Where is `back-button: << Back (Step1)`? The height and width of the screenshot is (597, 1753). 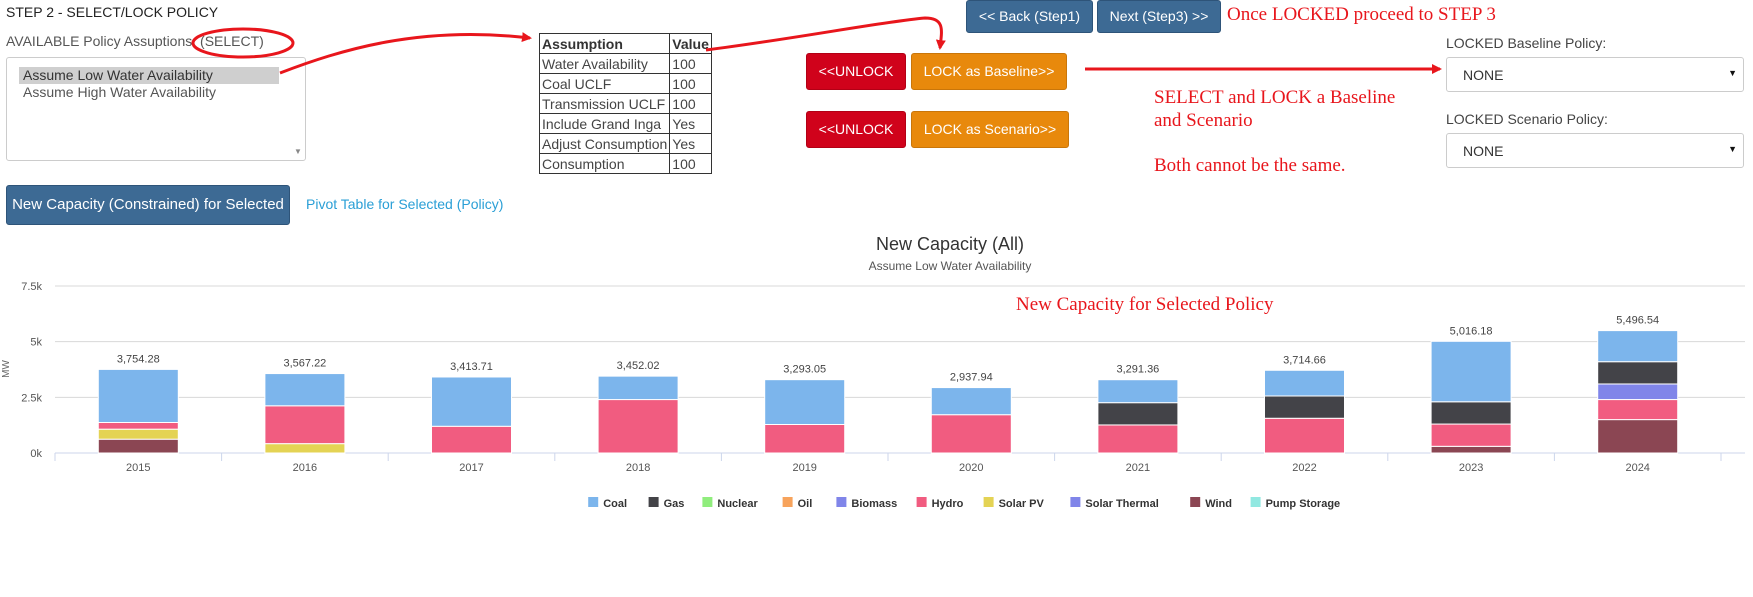
back-button: << Back (Step1) is located at coordinates (1029, 16).